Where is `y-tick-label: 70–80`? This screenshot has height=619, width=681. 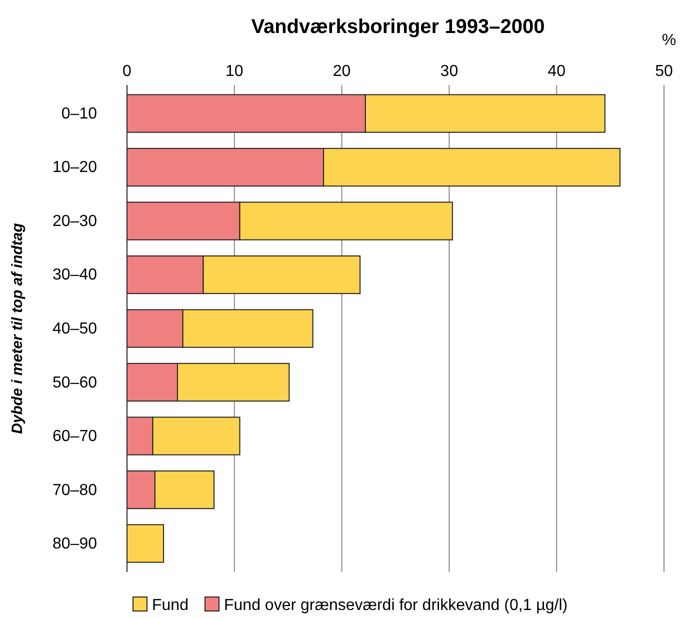 y-tick-label: 70–80 is located at coordinates (75, 490).